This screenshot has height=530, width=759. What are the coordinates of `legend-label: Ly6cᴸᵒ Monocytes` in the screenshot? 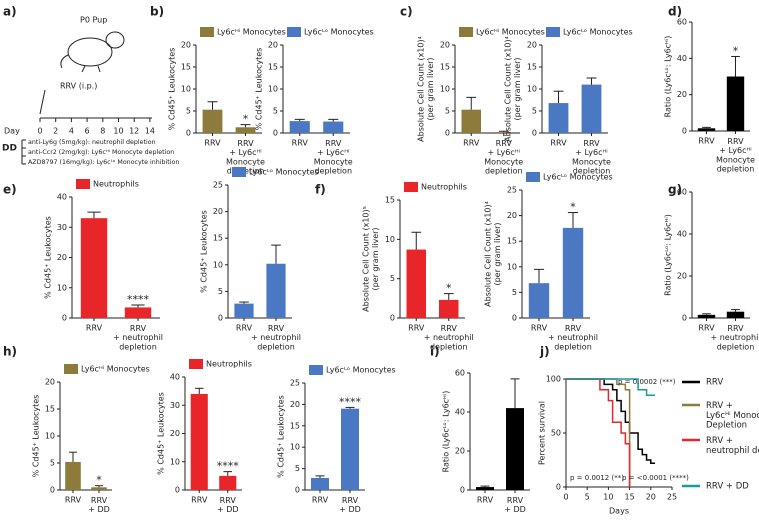 It's located at (284, 172).